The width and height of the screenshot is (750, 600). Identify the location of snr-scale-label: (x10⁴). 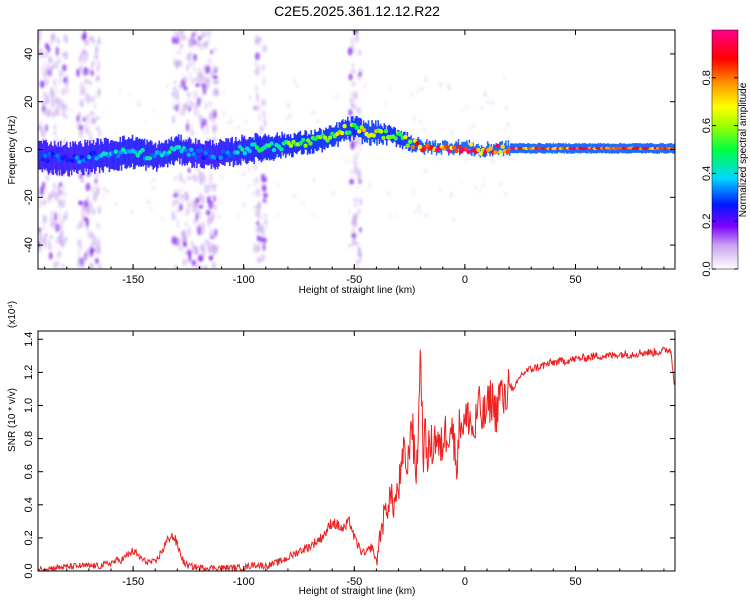
(12, 314).